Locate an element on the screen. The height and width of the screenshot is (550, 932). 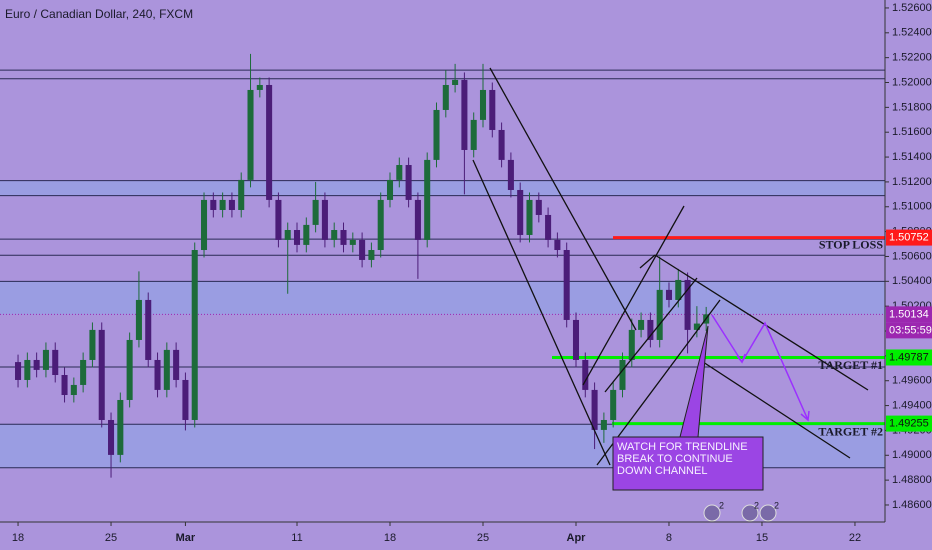
y-tick-label: 1.52000 is located at coordinates (912, 82).